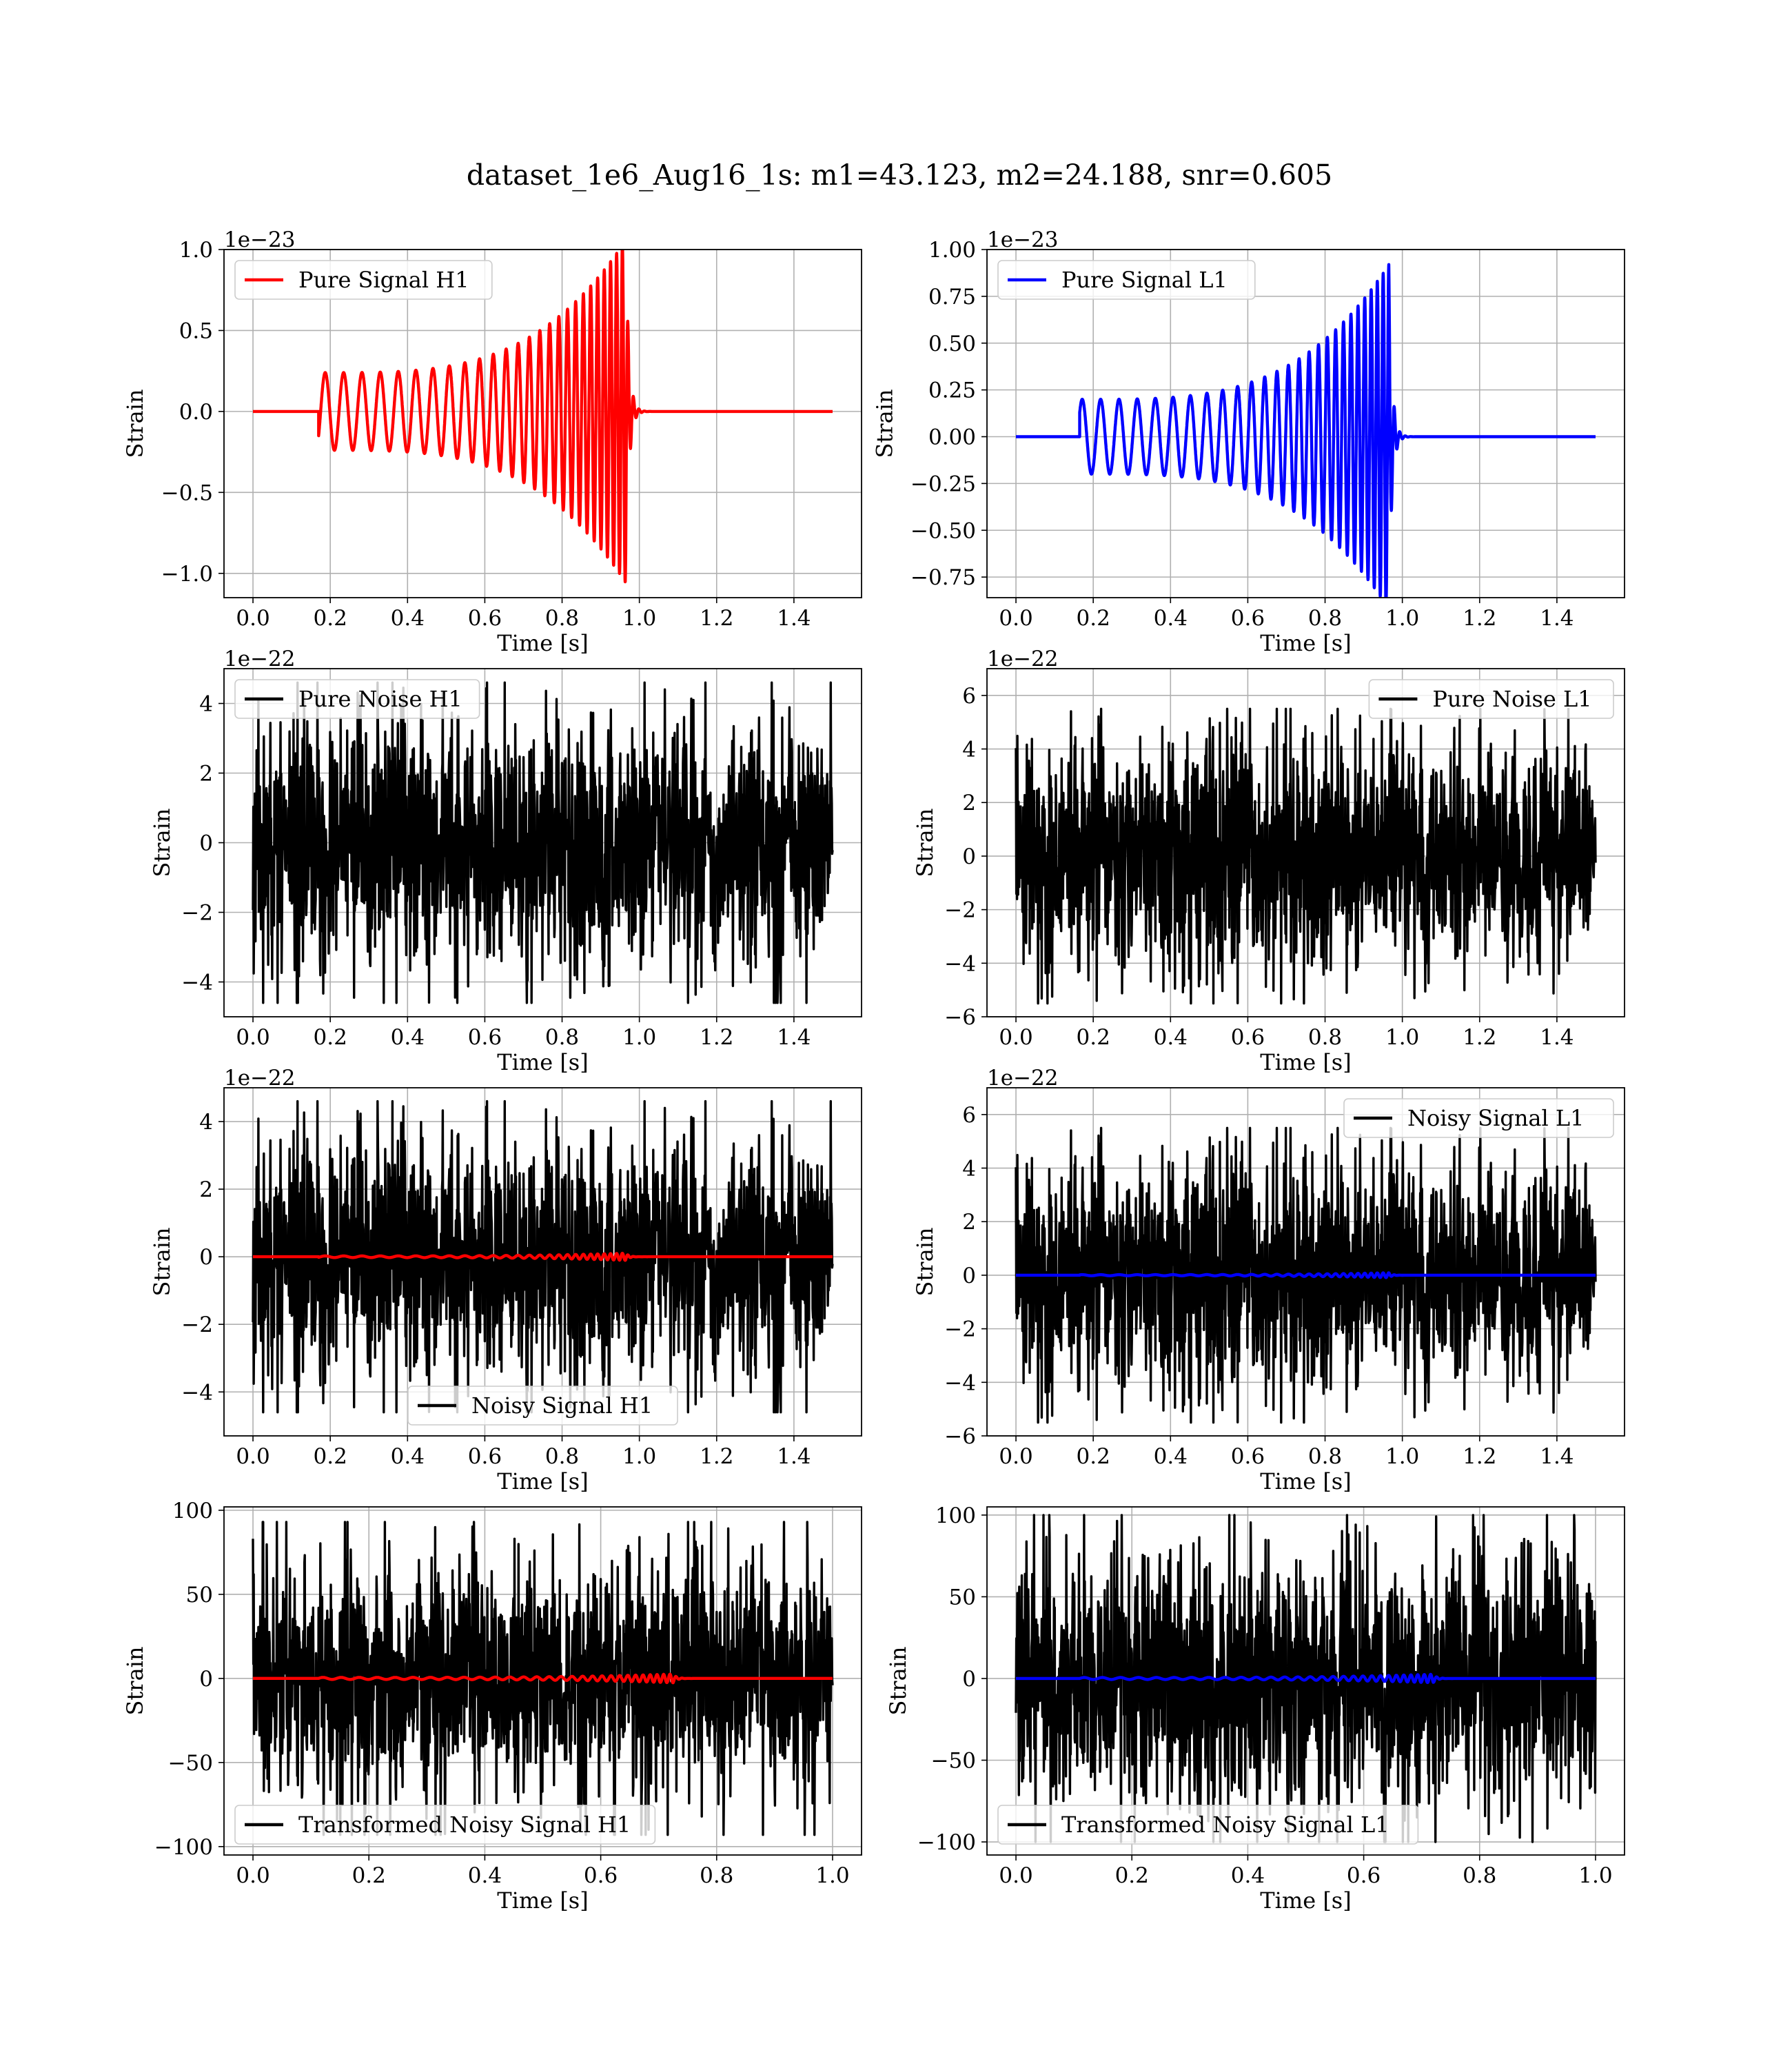 Image resolution: width=1792 pixels, height=2068 pixels. Describe the element at coordinates (943, 530) in the screenshot. I see `y-tick-label: −0.50` at that location.